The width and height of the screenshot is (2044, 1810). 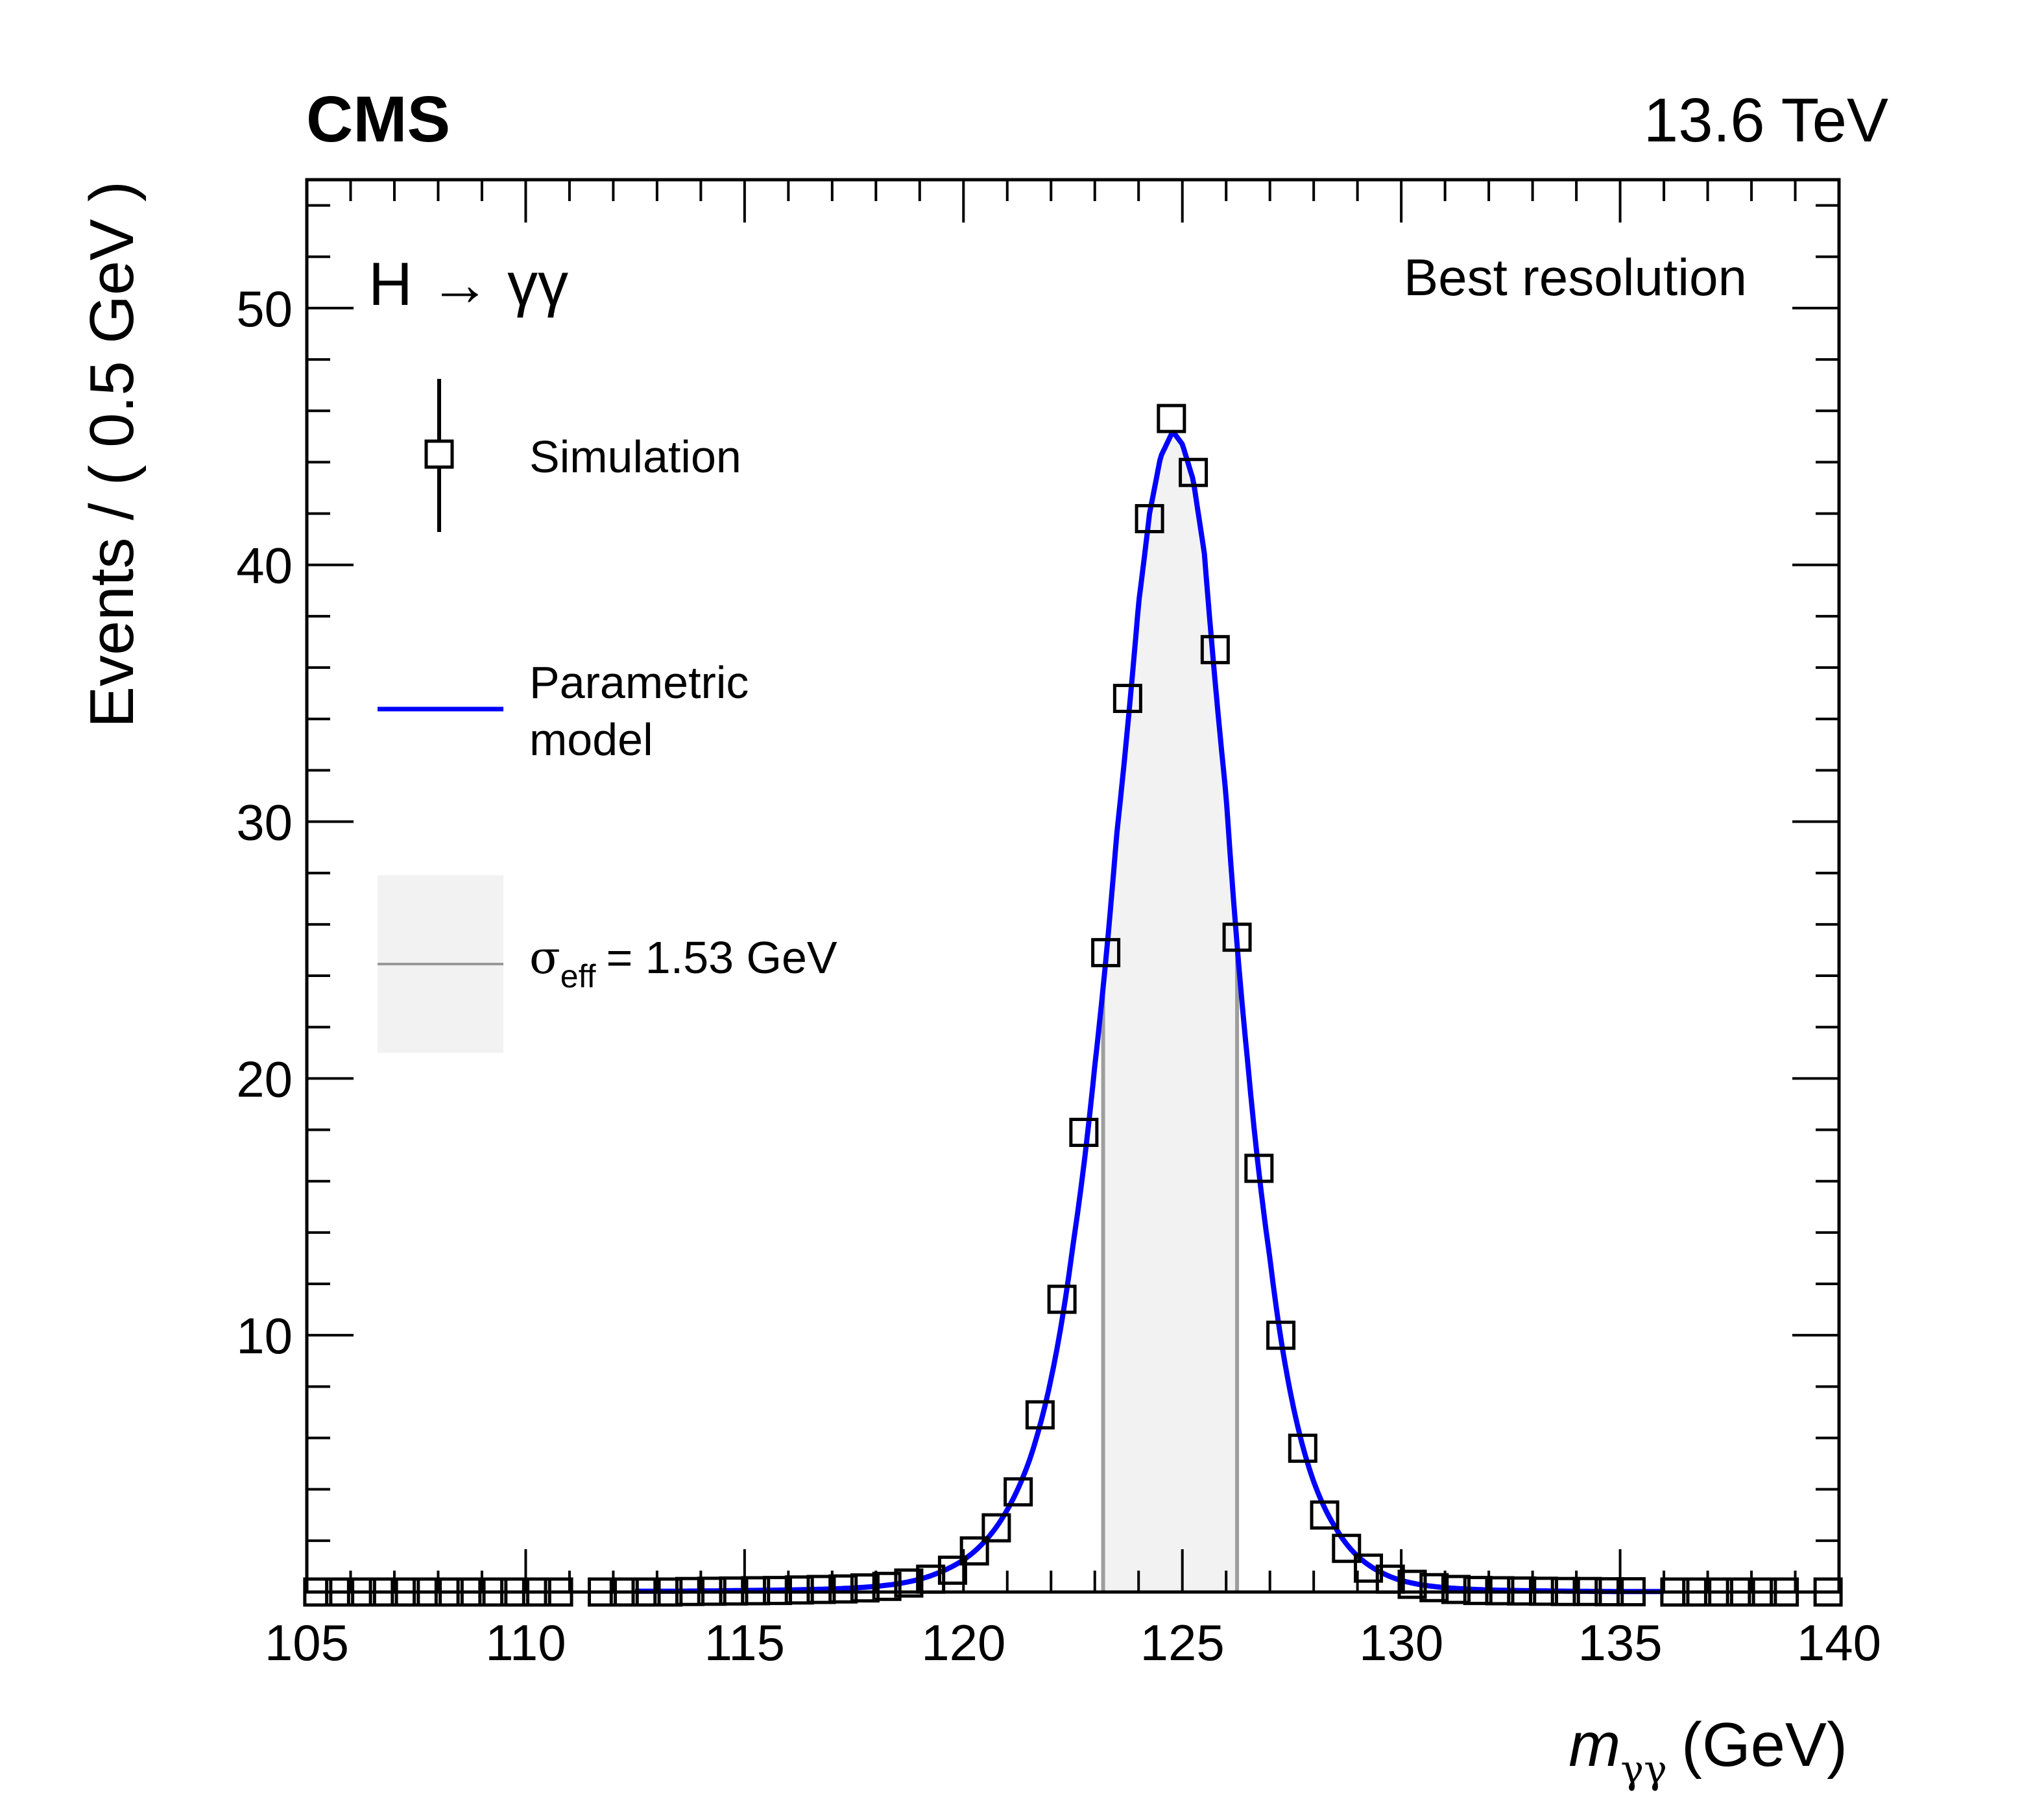 What do you see at coordinates (578, 976) in the screenshot?
I see `sigma-subscript: eff` at bounding box center [578, 976].